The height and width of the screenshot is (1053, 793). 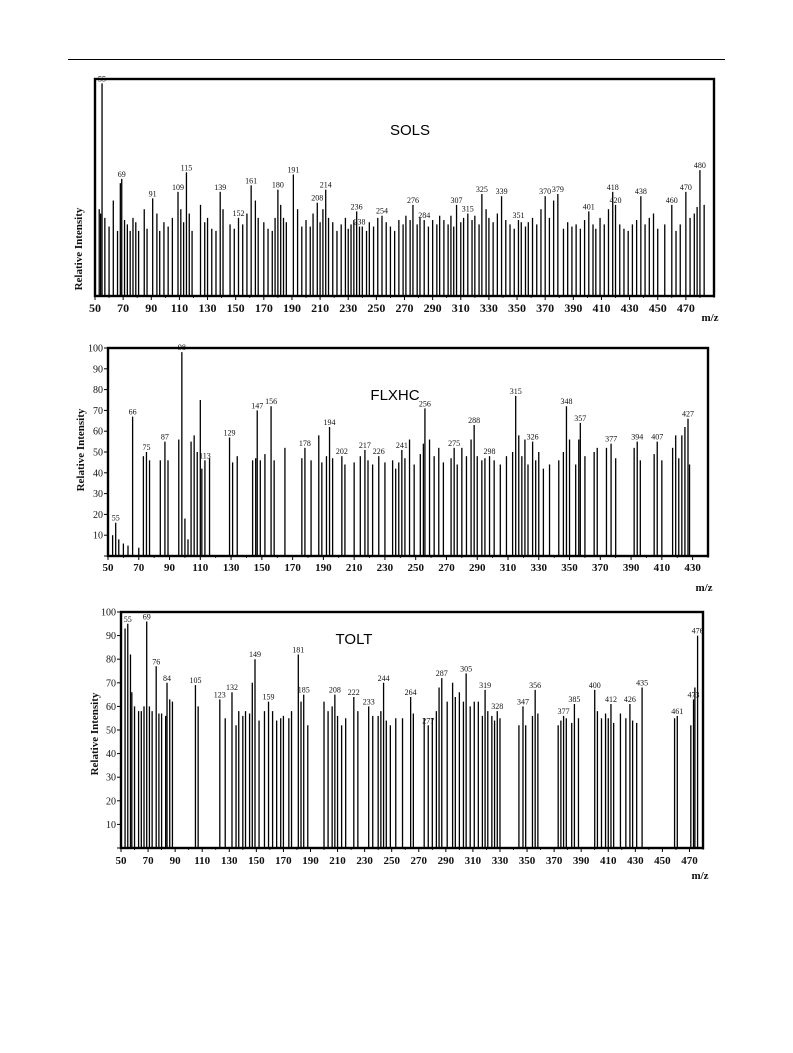 I want to click on peak-label: 241, so click(x=402, y=445).